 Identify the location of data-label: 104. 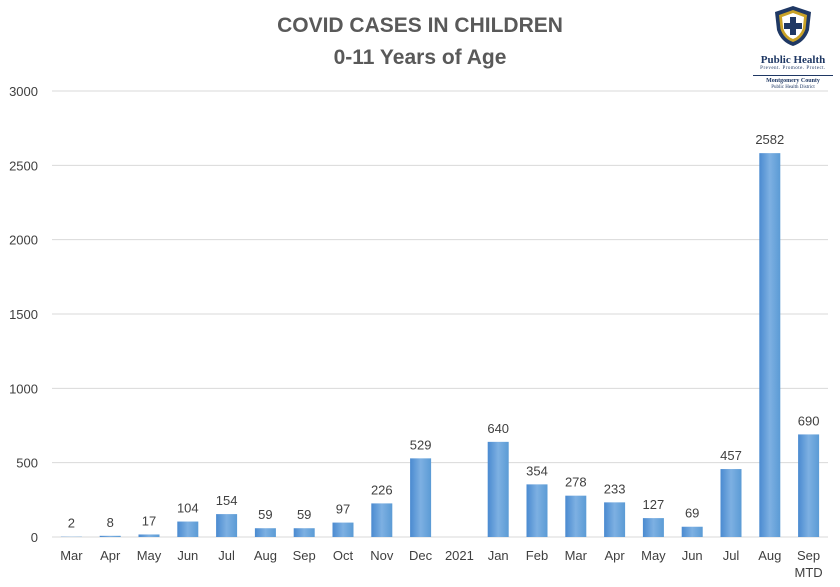
(188, 508).